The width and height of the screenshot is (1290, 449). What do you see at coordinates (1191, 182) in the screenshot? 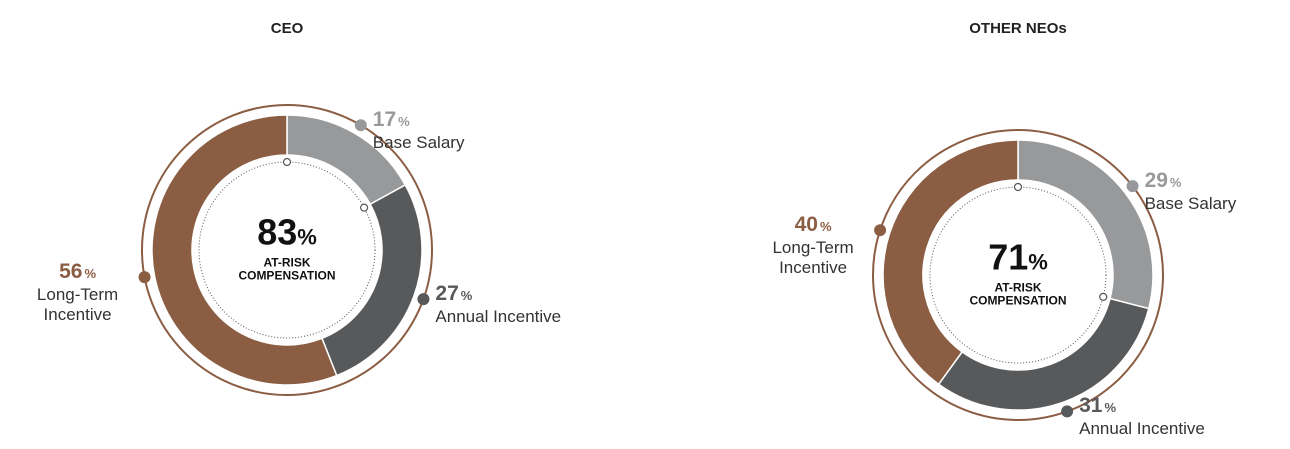
I see `slice-value: 29%` at bounding box center [1191, 182].